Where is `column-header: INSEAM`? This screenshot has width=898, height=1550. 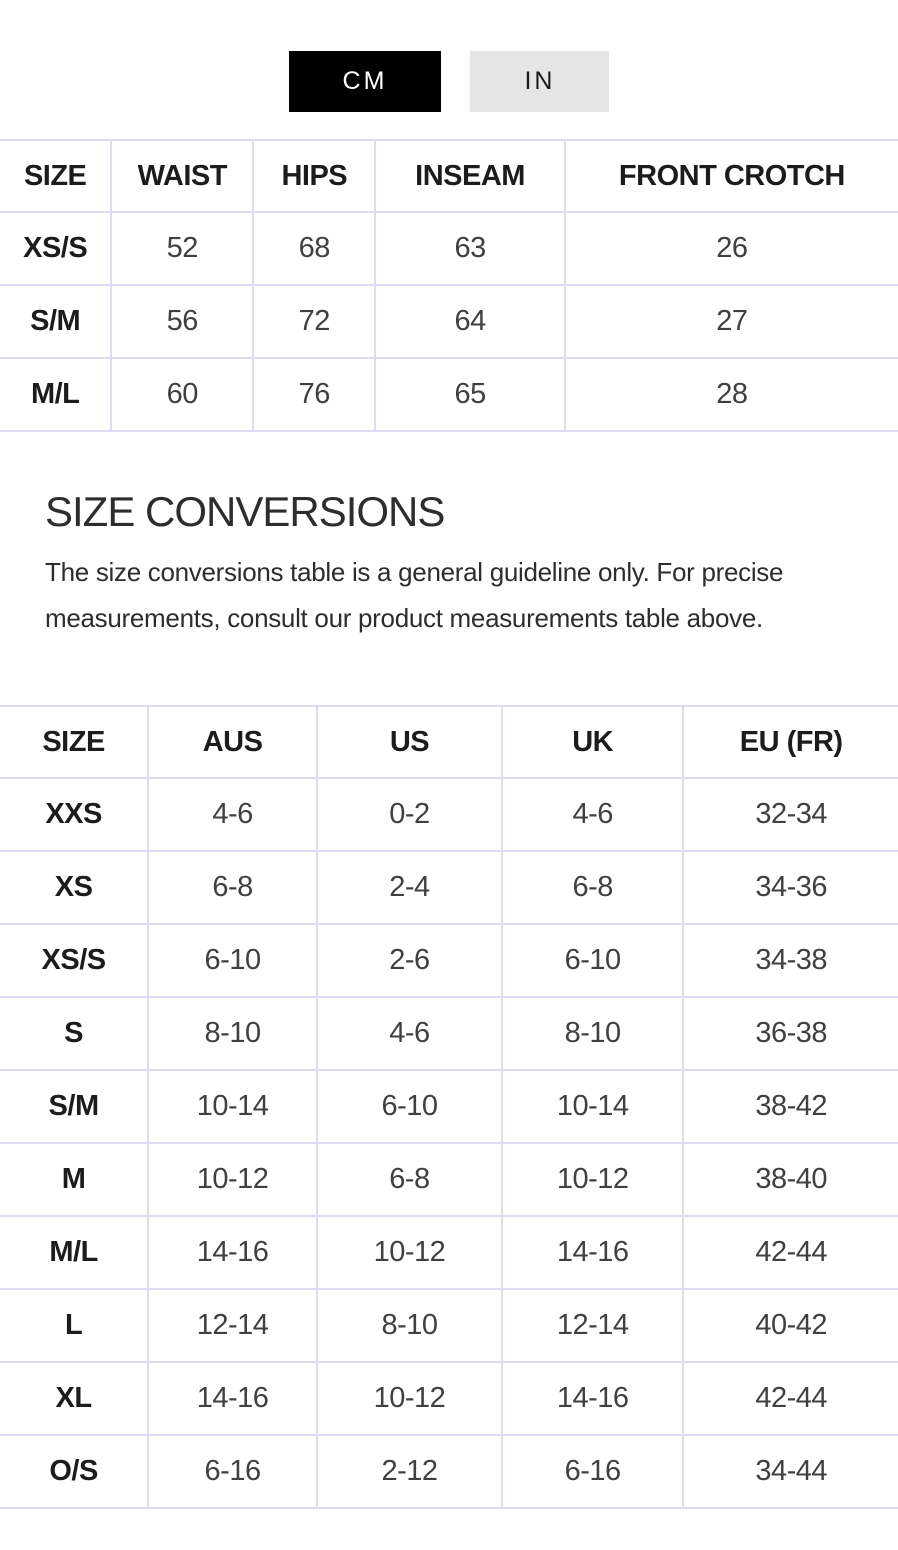 column-header: INSEAM is located at coordinates (470, 176).